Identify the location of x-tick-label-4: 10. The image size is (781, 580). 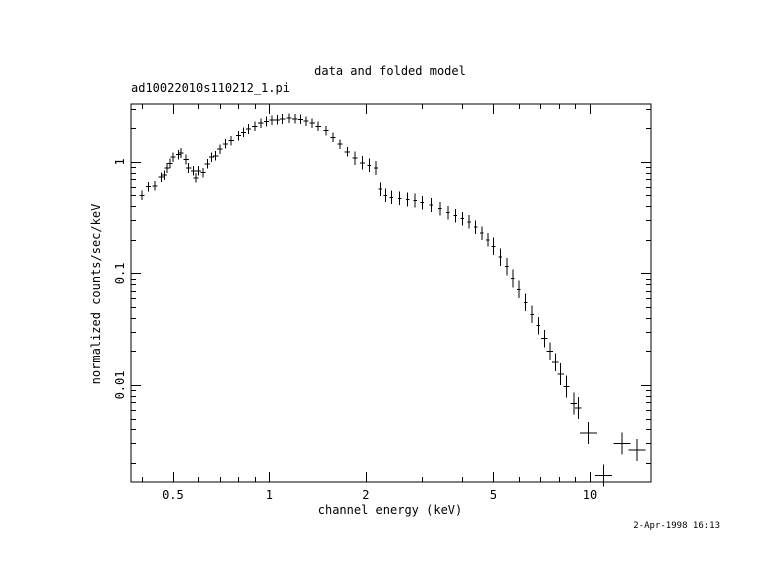
(590, 495).